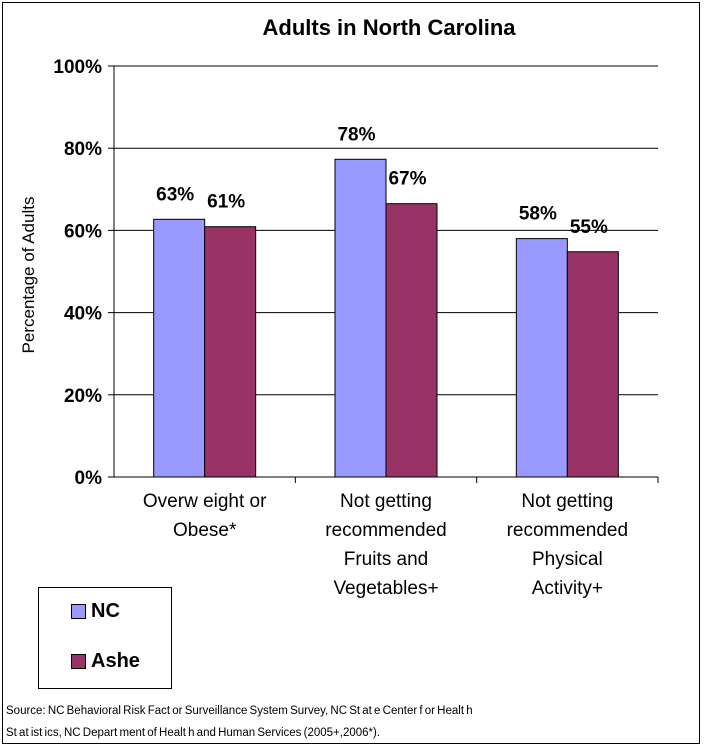  Describe the element at coordinates (115, 661) in the screenshot. I see `legend-label-ashe: Ashe` at that location.